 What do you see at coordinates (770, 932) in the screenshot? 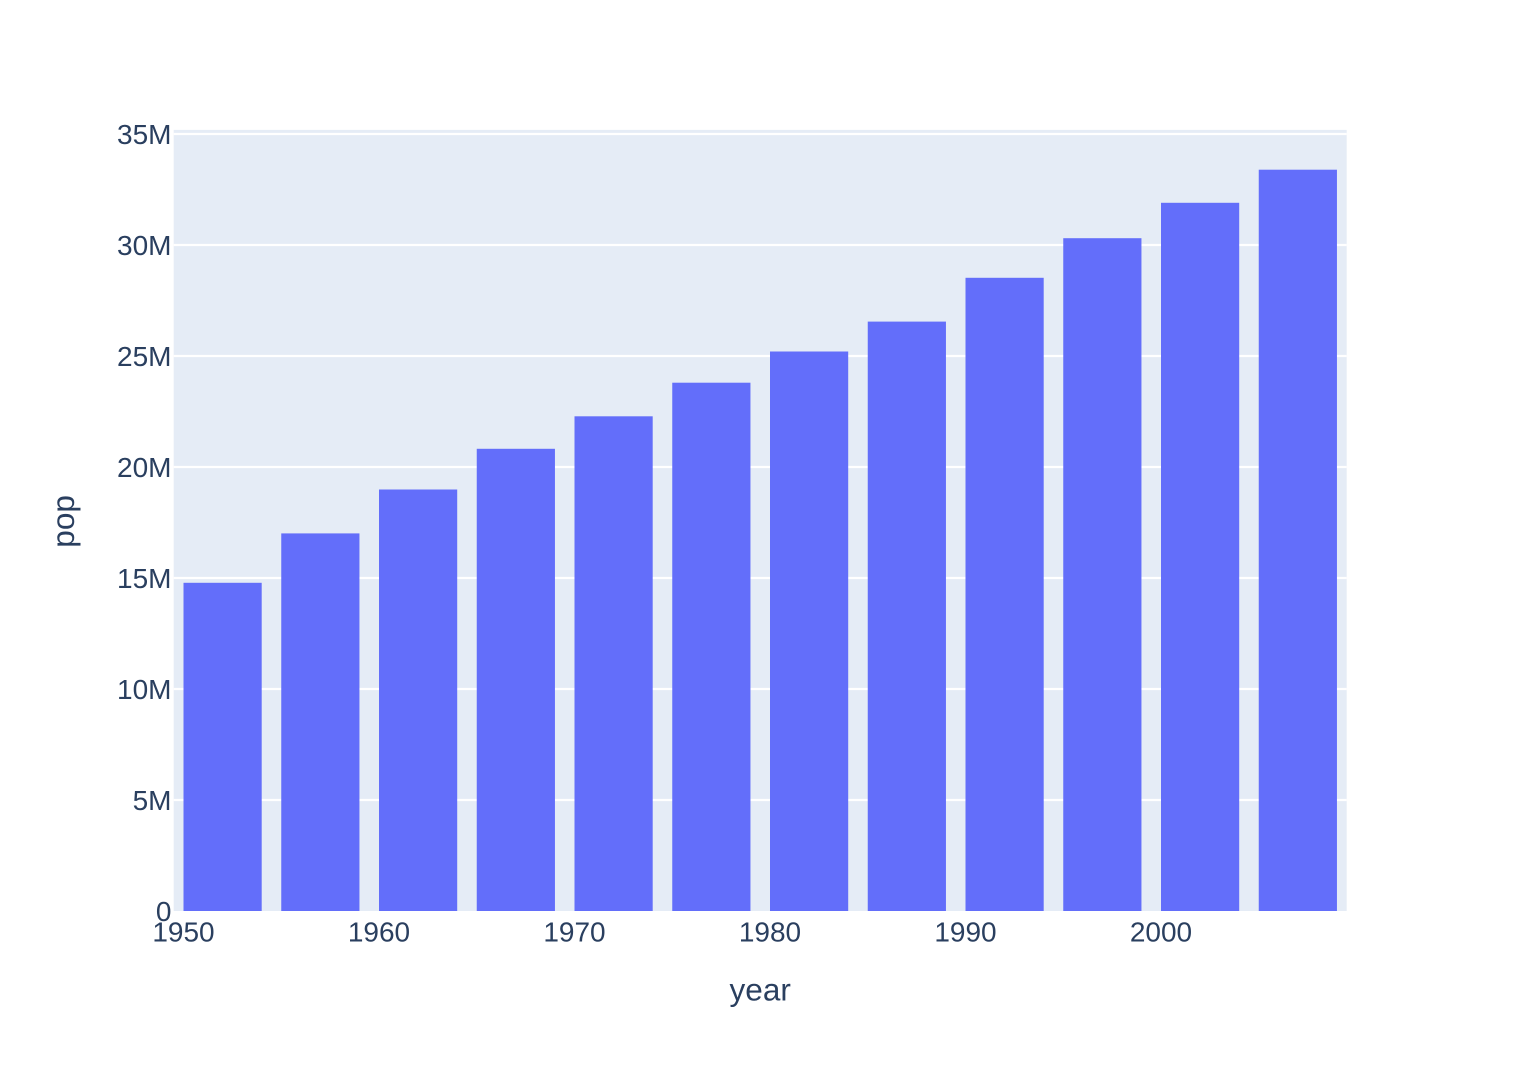
I see `svg-text: 1980` at bounding box center [770, 932].